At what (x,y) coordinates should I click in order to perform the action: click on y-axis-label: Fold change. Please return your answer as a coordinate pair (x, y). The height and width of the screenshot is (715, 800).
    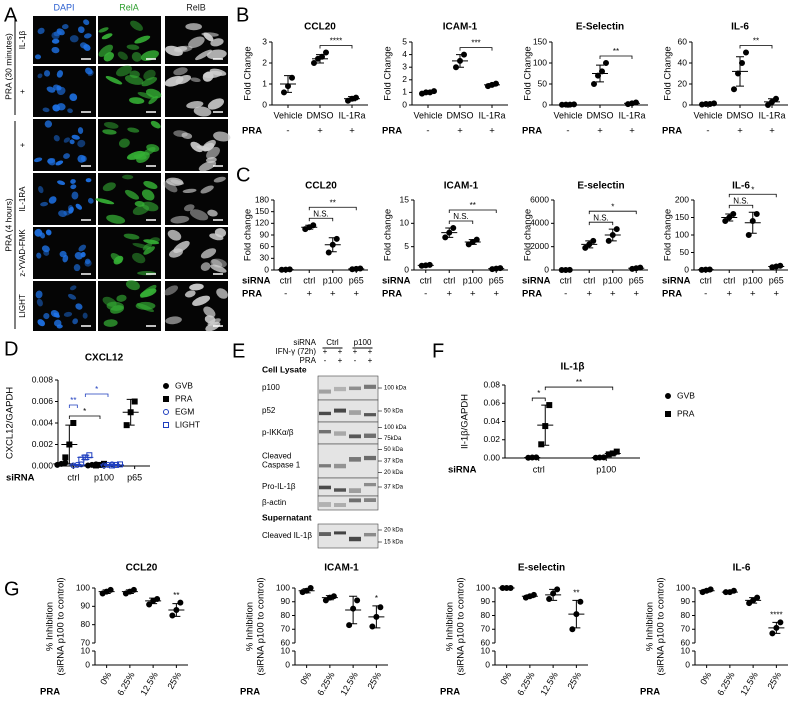
    Looking at the image, I should click on (668, 235).